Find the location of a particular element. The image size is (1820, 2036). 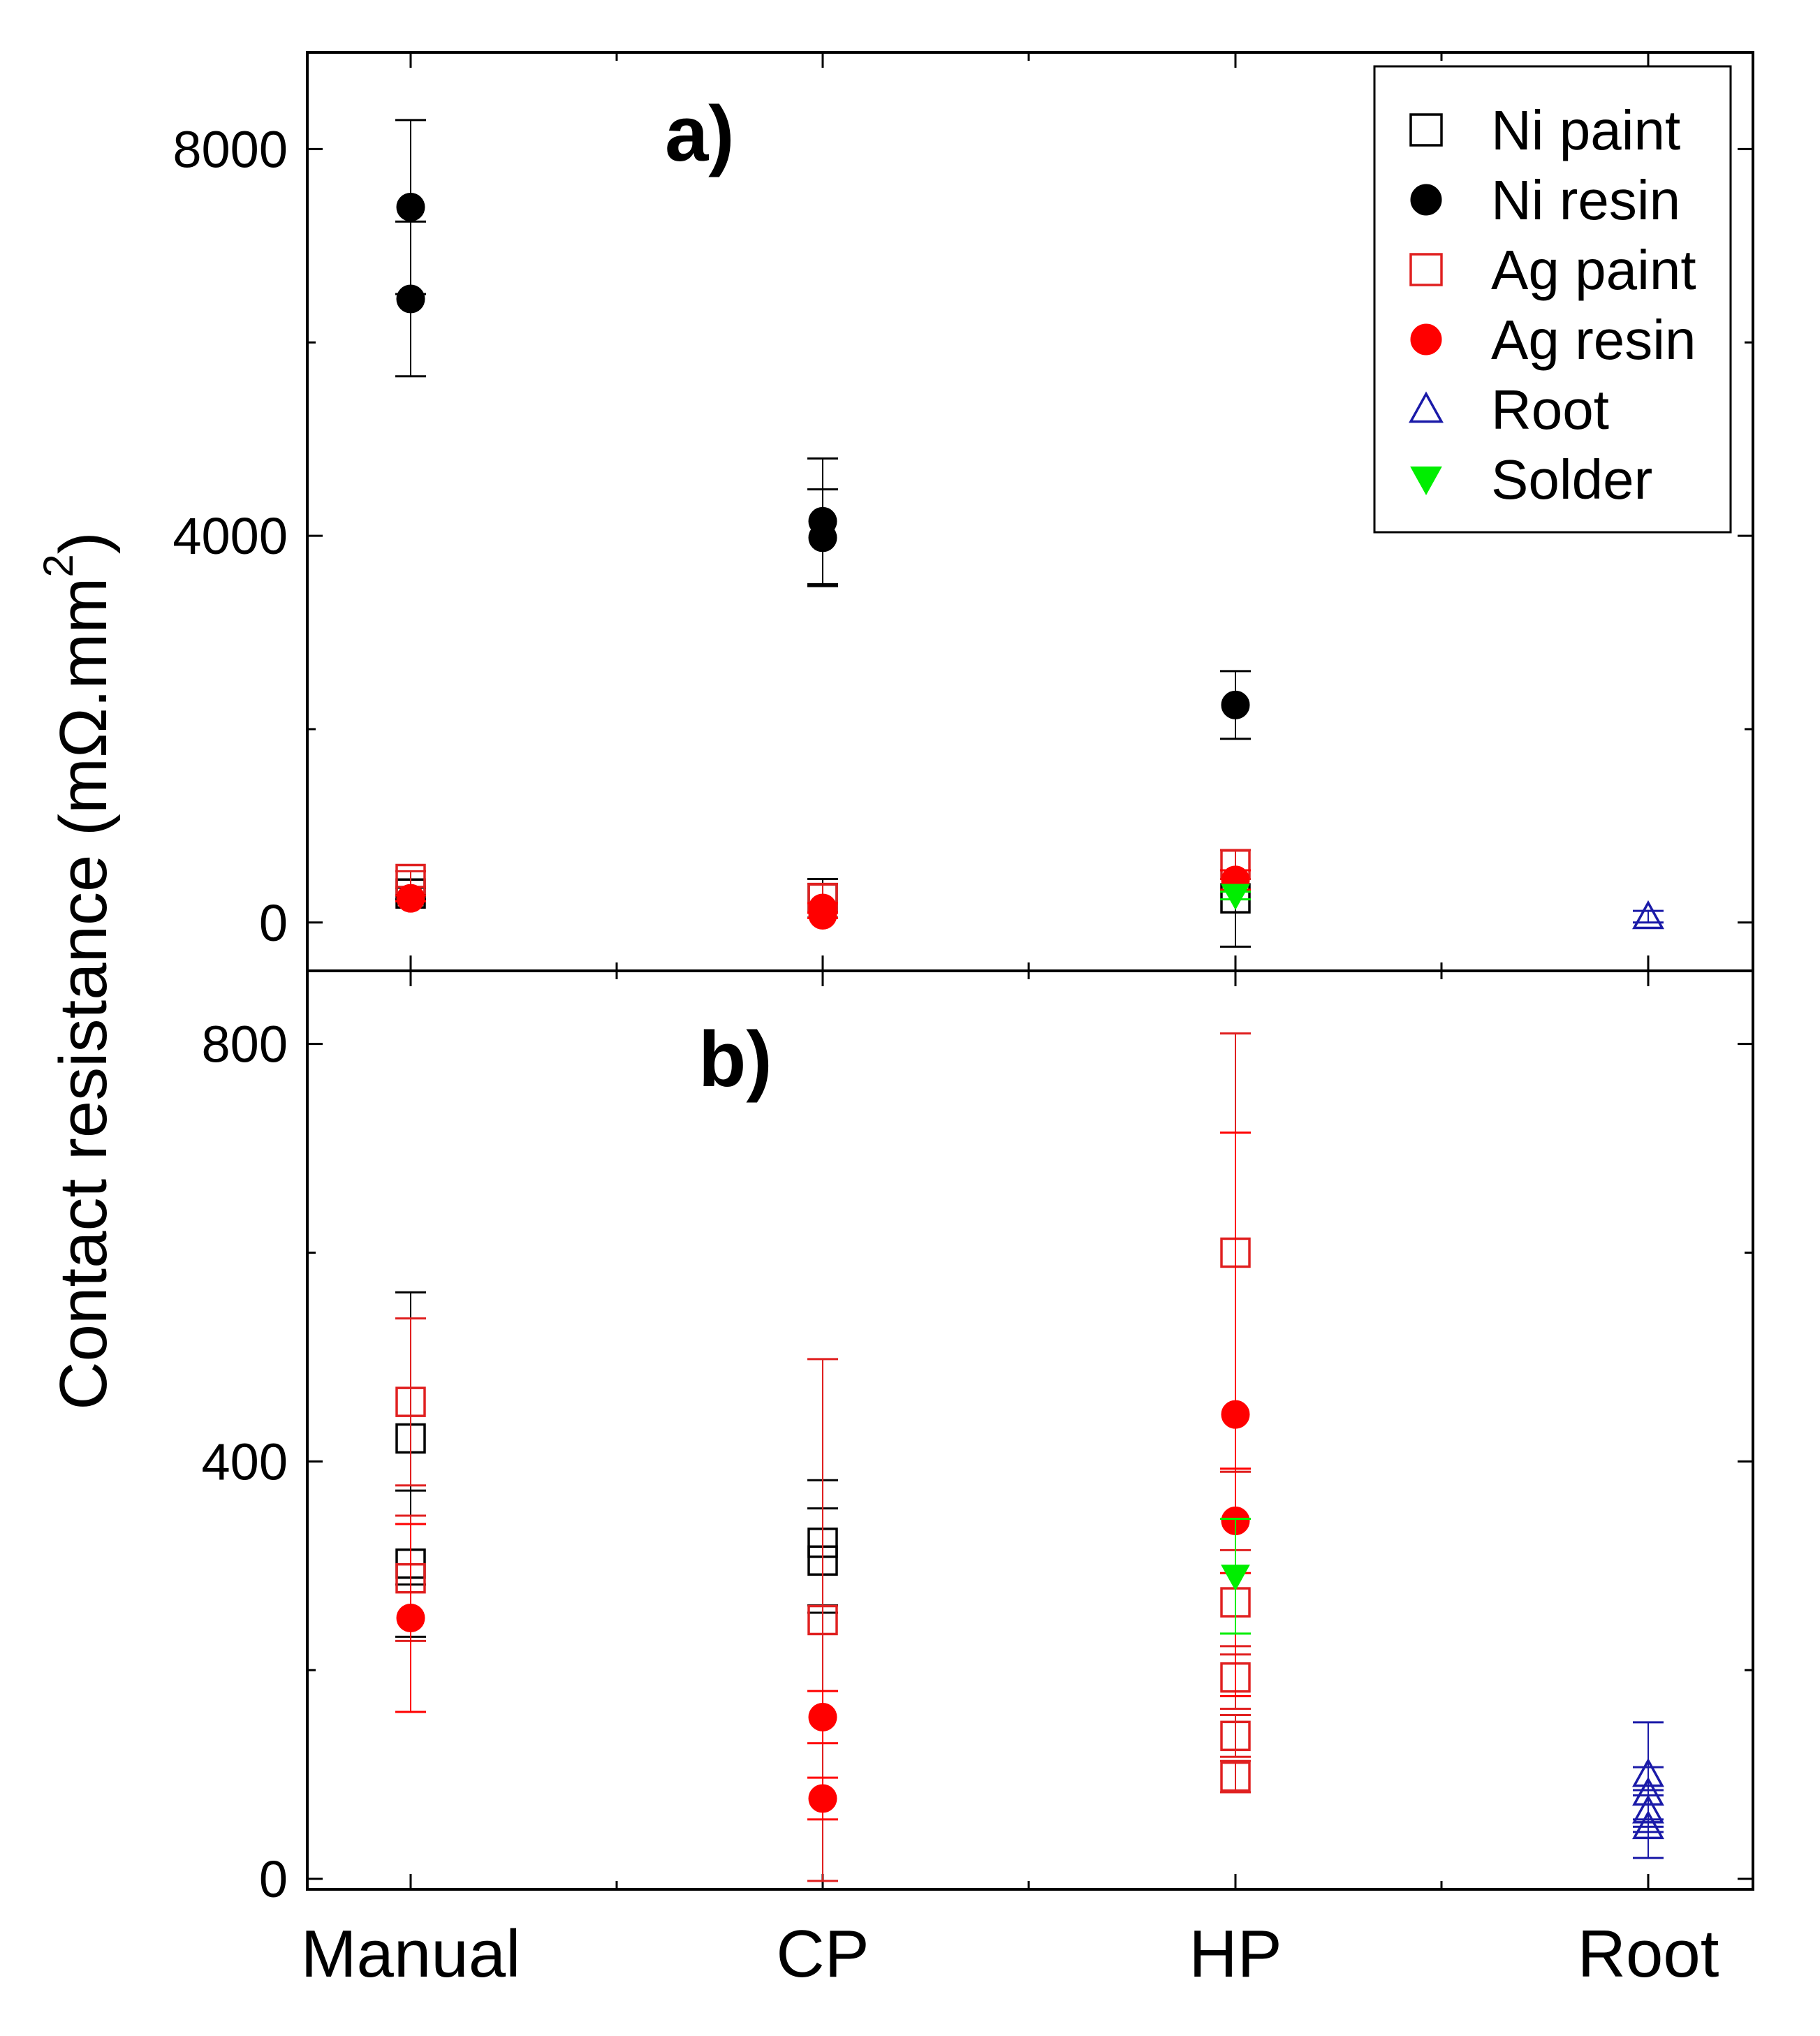

legend-item: Root is located at coordinates (1509, 410).